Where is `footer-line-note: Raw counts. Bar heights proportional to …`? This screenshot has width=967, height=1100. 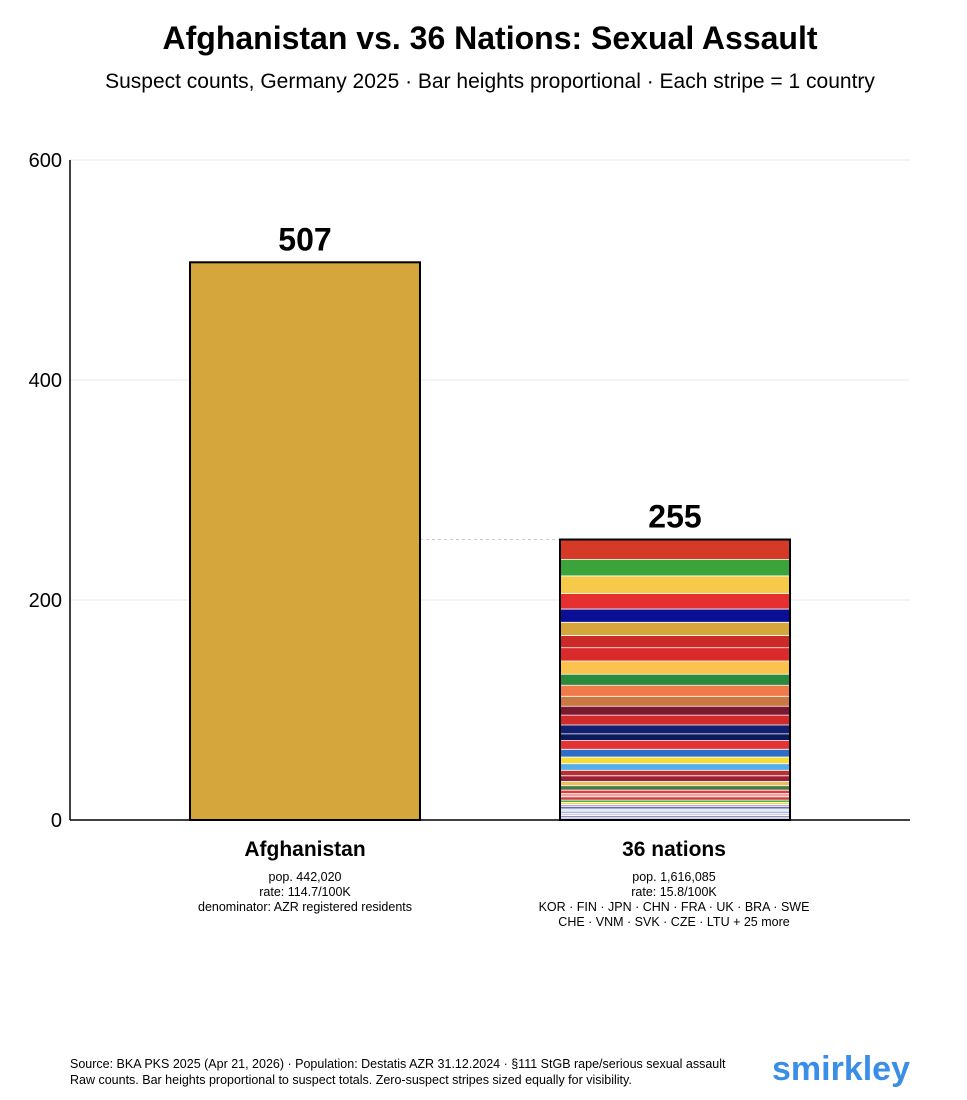 footer-line-note: Raw counts. Bar heights proportional to … is located at coordinates (351, 1080).